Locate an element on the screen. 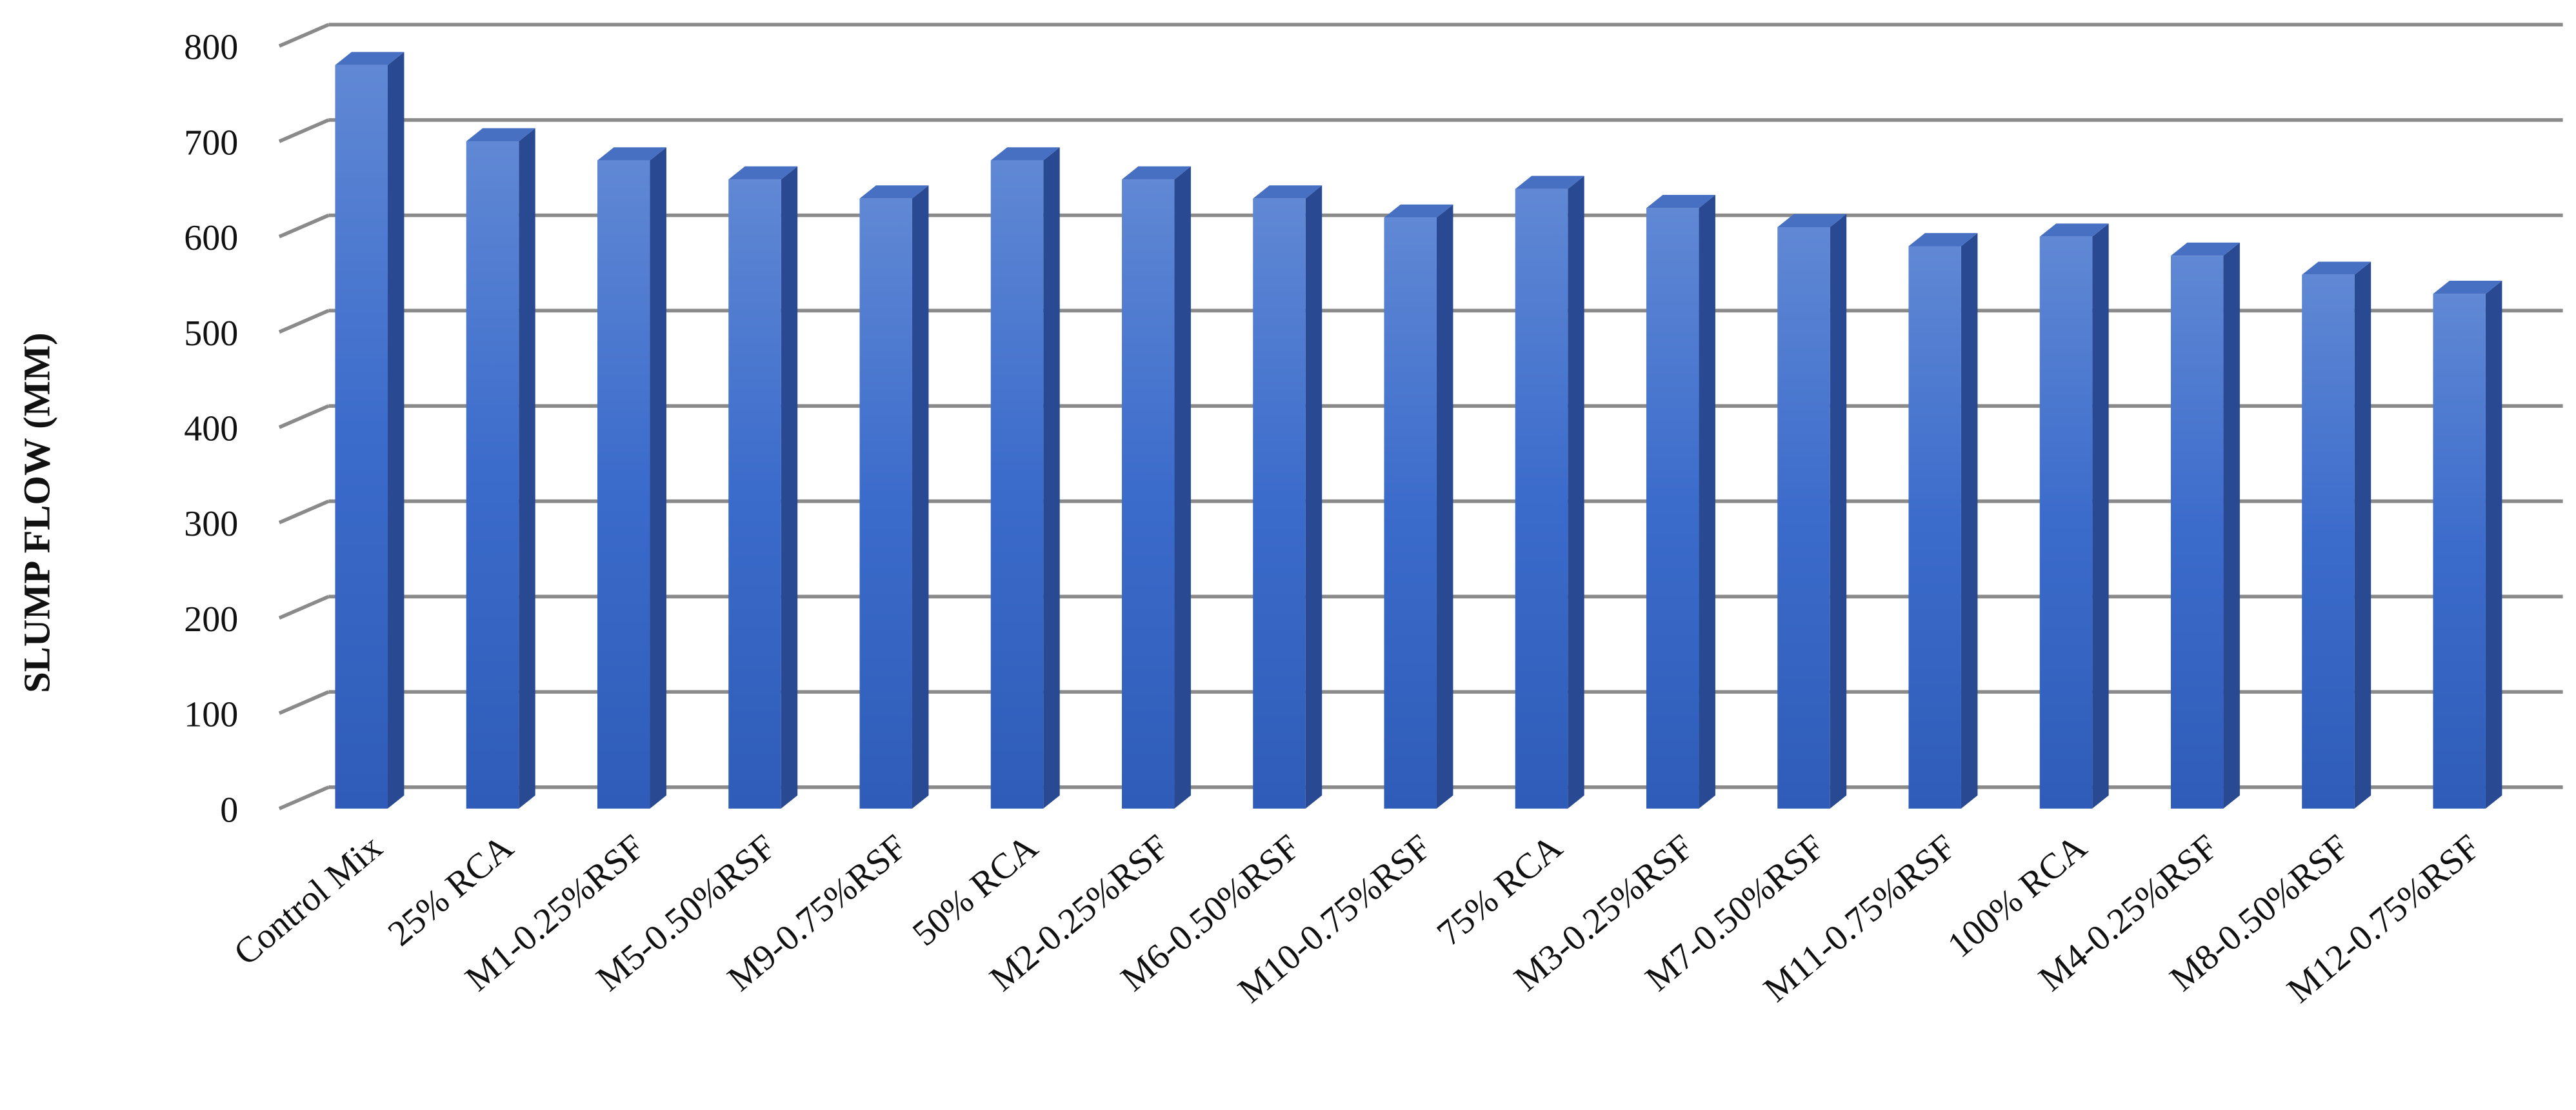  y-tick-label: 300 is located at coordinates (211, 524).